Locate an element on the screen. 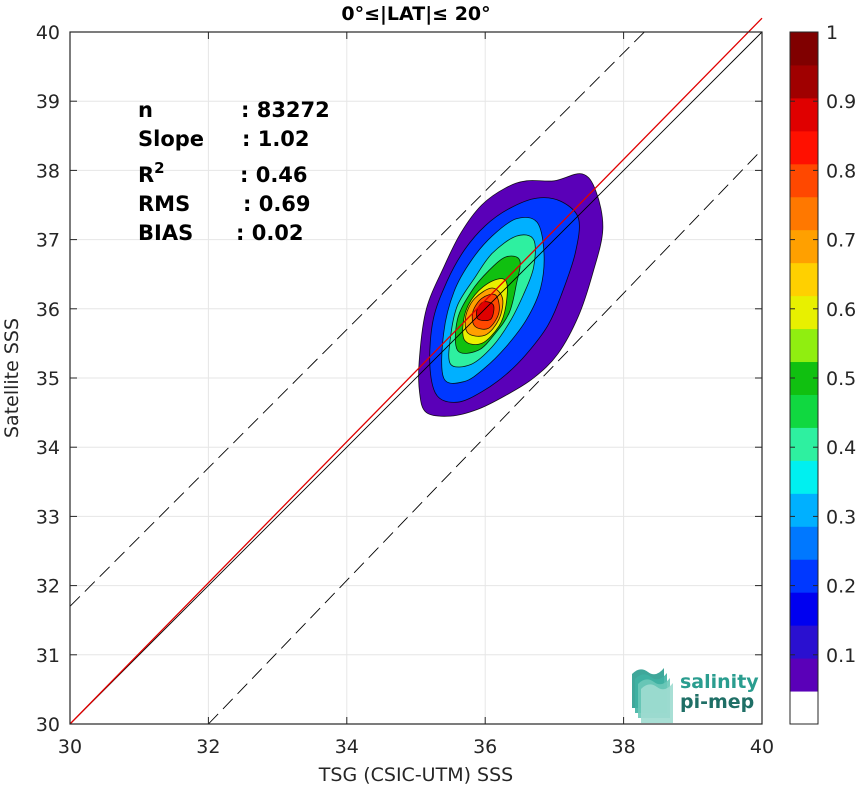  x-tick-label: 34 is located at coordinates (347, 747).